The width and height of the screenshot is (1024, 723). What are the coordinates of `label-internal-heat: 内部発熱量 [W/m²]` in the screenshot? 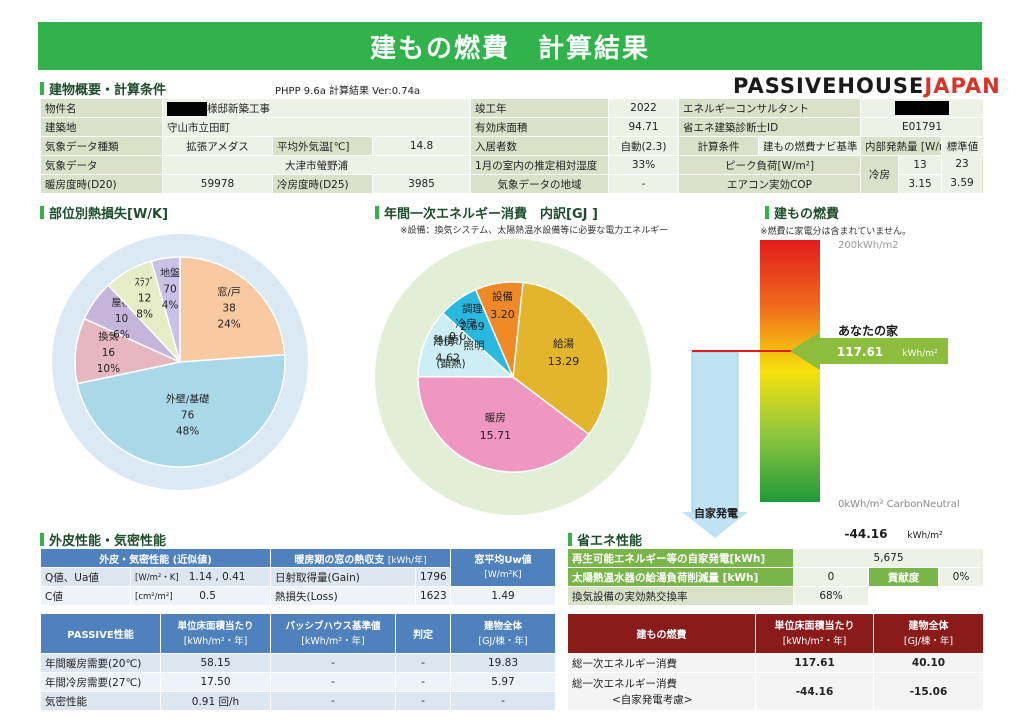 It's located at (901, 146).